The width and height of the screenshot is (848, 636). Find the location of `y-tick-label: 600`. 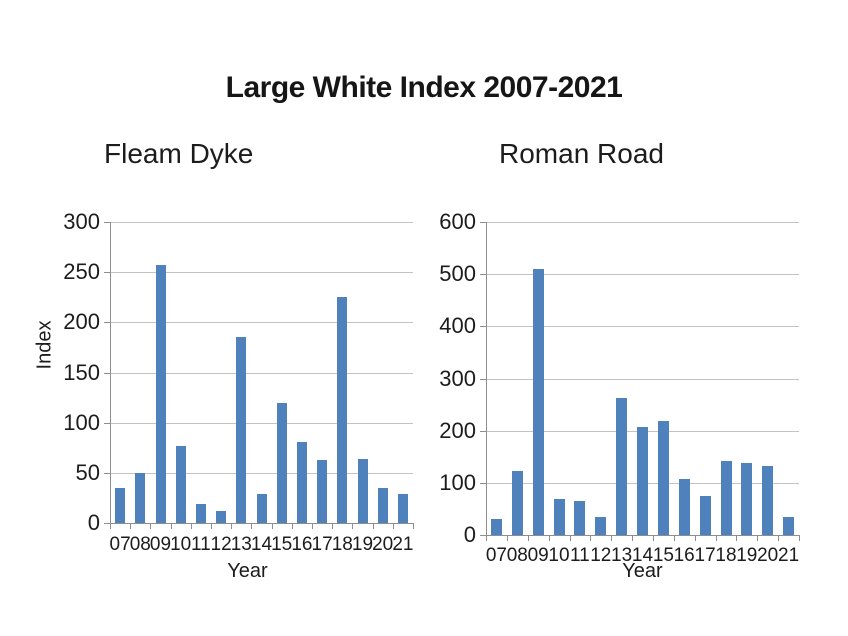

y-tick-label: 600 is located at coordinates (457, 221).